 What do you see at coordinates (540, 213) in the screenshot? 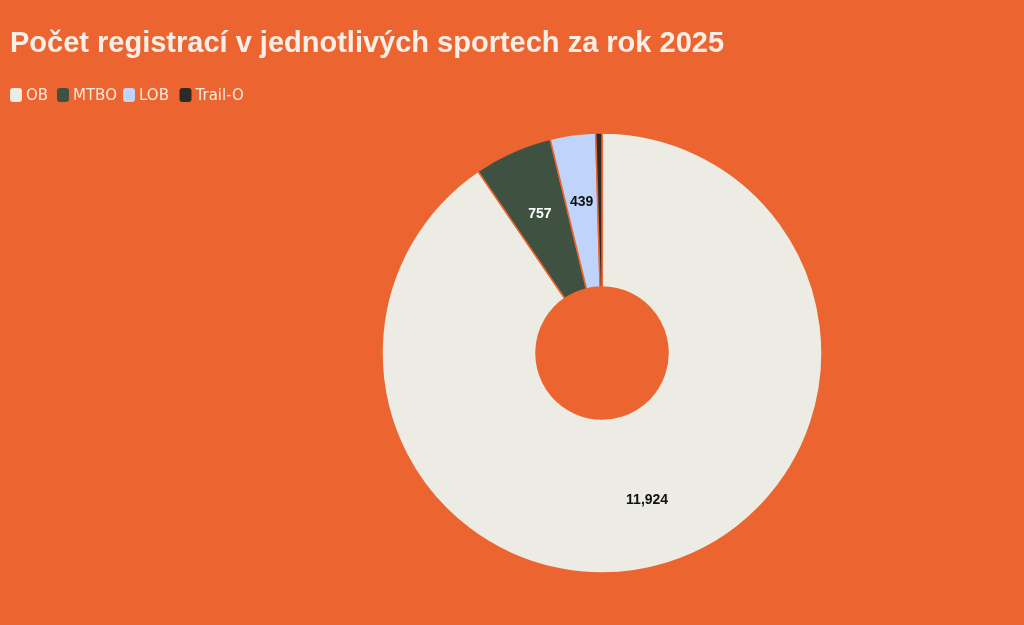
I see `data-label: 757` at bounding box center [540, 213].